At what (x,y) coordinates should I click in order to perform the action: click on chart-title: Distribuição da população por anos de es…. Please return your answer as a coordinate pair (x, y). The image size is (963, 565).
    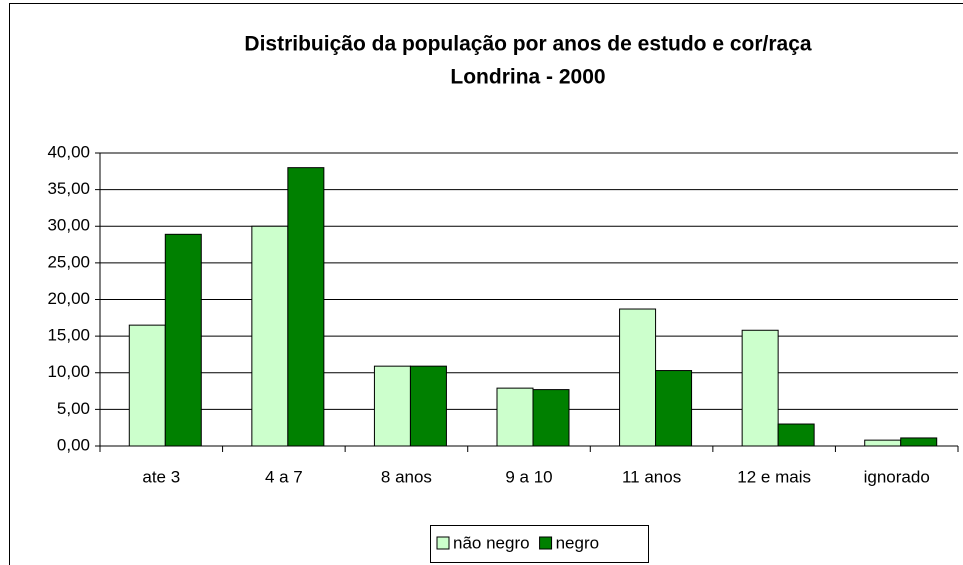
    Looking at the image, I should click on (527, 44).